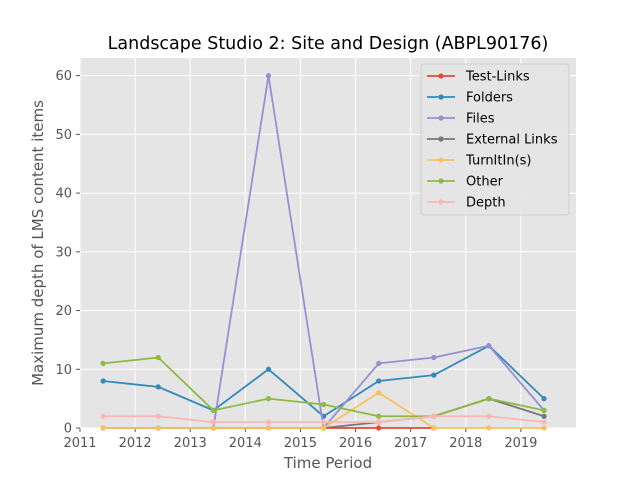 The width and height of the screenshot is (640, 480). I want to click on series-other, so click(323, 386).